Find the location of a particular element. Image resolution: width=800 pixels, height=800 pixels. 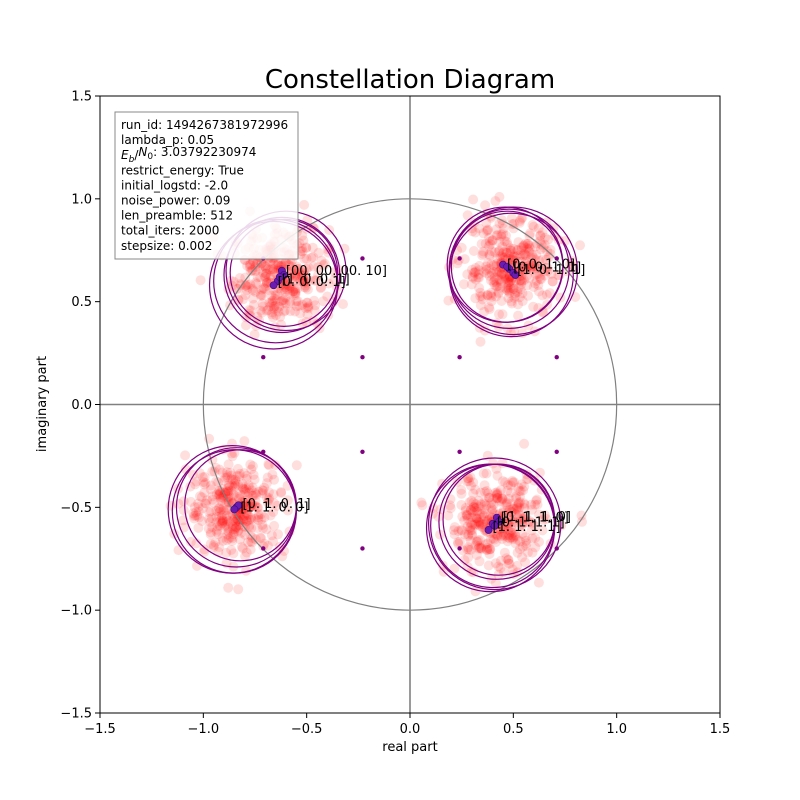

x-tick-label: −1.0 is located at coordinates (204, 729).